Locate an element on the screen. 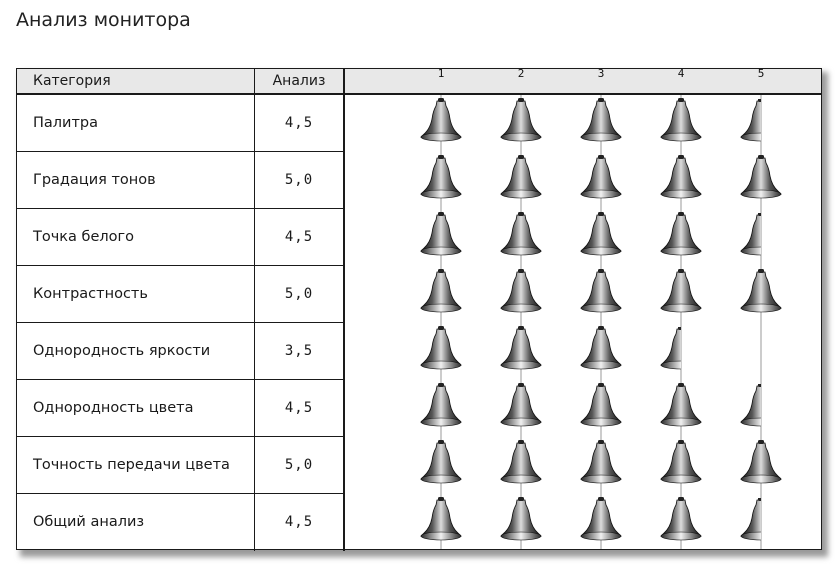 The width and height of the screenshot is (840, 573). x-tick-label: 4 is located at coordinates (681, 73).